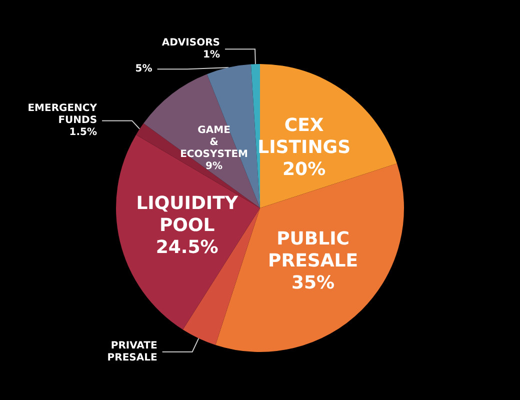  Describe the element at coordinates (187, 214) in the screenshot. I see `slice-label: LIQUIDITY POOL` at that location.